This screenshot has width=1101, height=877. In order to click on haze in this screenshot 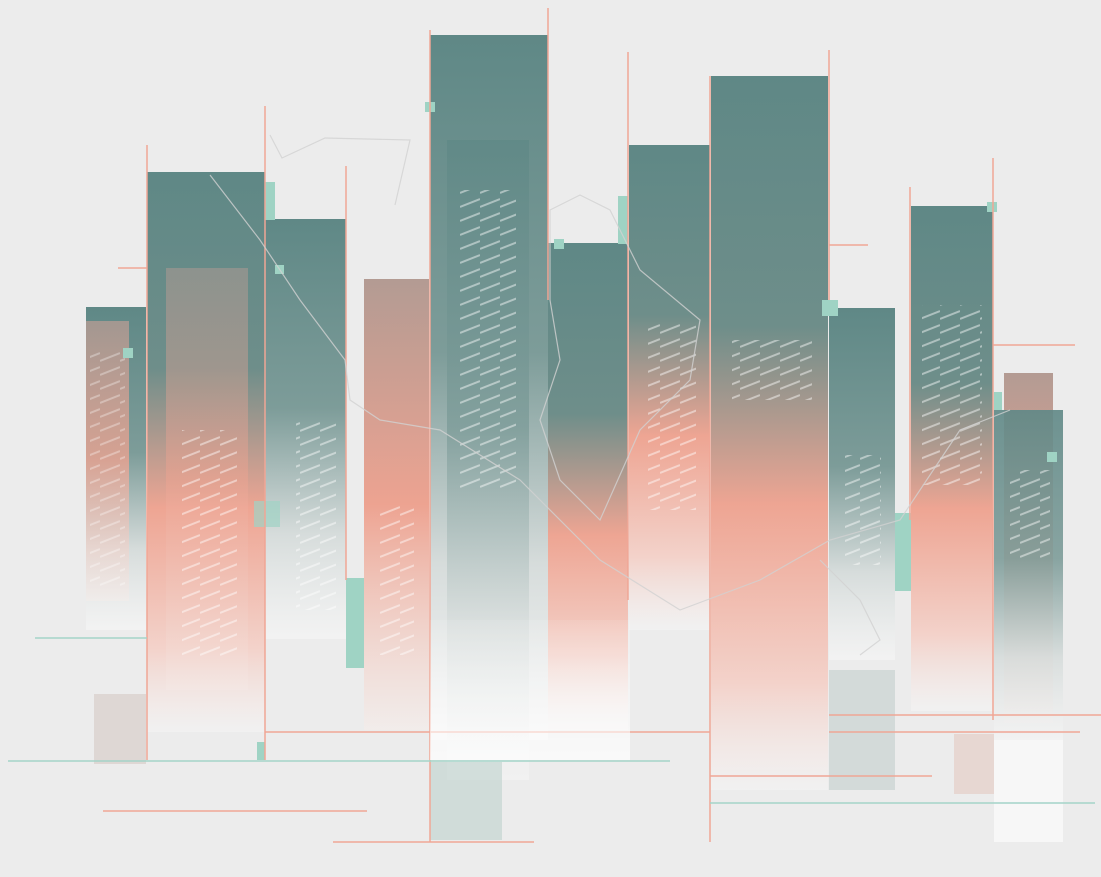, I will do `click(530, 690)`.